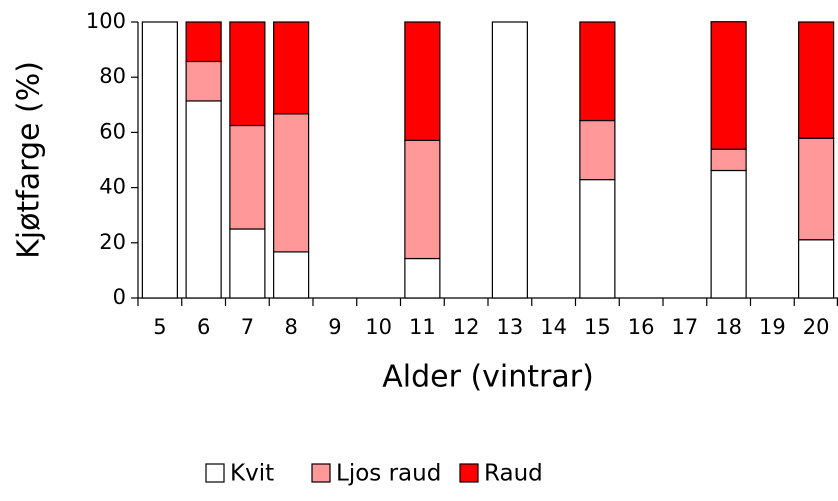 The image size is (838, 501). I want to click on x-tick-label: 6, so click(203, 327).